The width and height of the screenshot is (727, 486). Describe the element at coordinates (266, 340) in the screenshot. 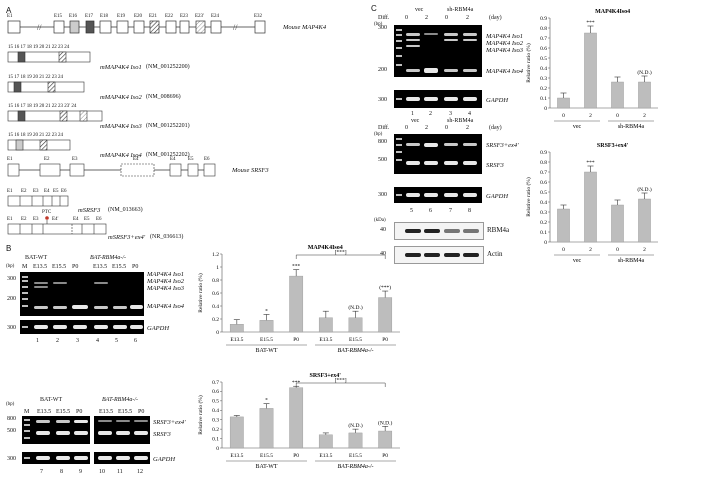

I see `x-tick-label: E15.5` at that location.